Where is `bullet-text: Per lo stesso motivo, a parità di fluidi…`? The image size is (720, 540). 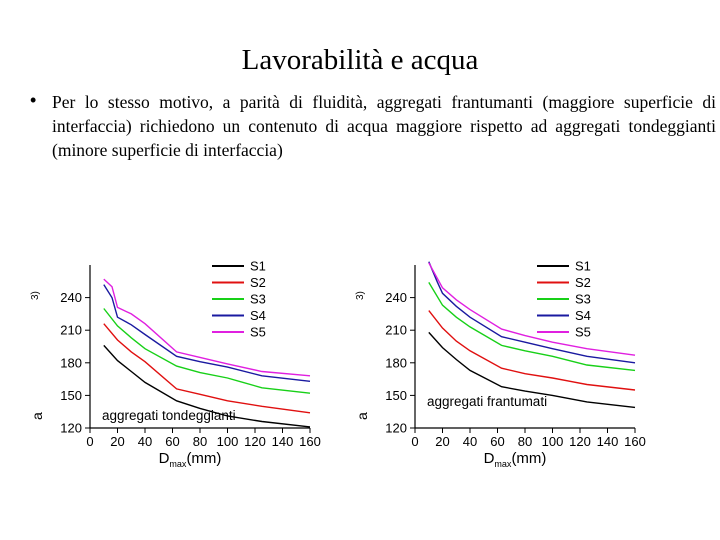 bullet-text: Per lo stesso motivo, a parità di fluidi… is located at coordinates (384, 126).